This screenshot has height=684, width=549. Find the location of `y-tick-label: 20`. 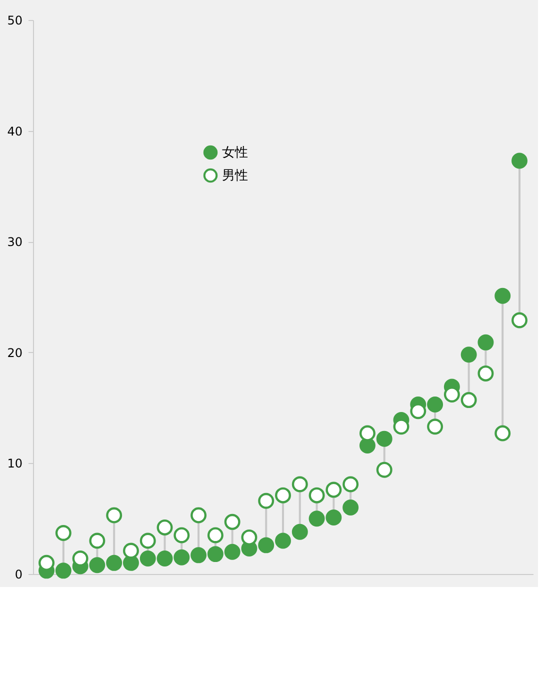

y-tick-label: 20 is located at coordinates (14, 353).